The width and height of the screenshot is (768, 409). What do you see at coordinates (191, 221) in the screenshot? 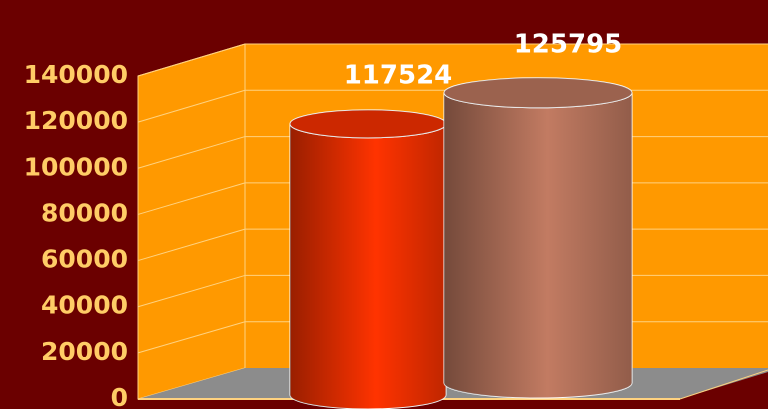
I see `side-wall` at bounding box center [191, 221].